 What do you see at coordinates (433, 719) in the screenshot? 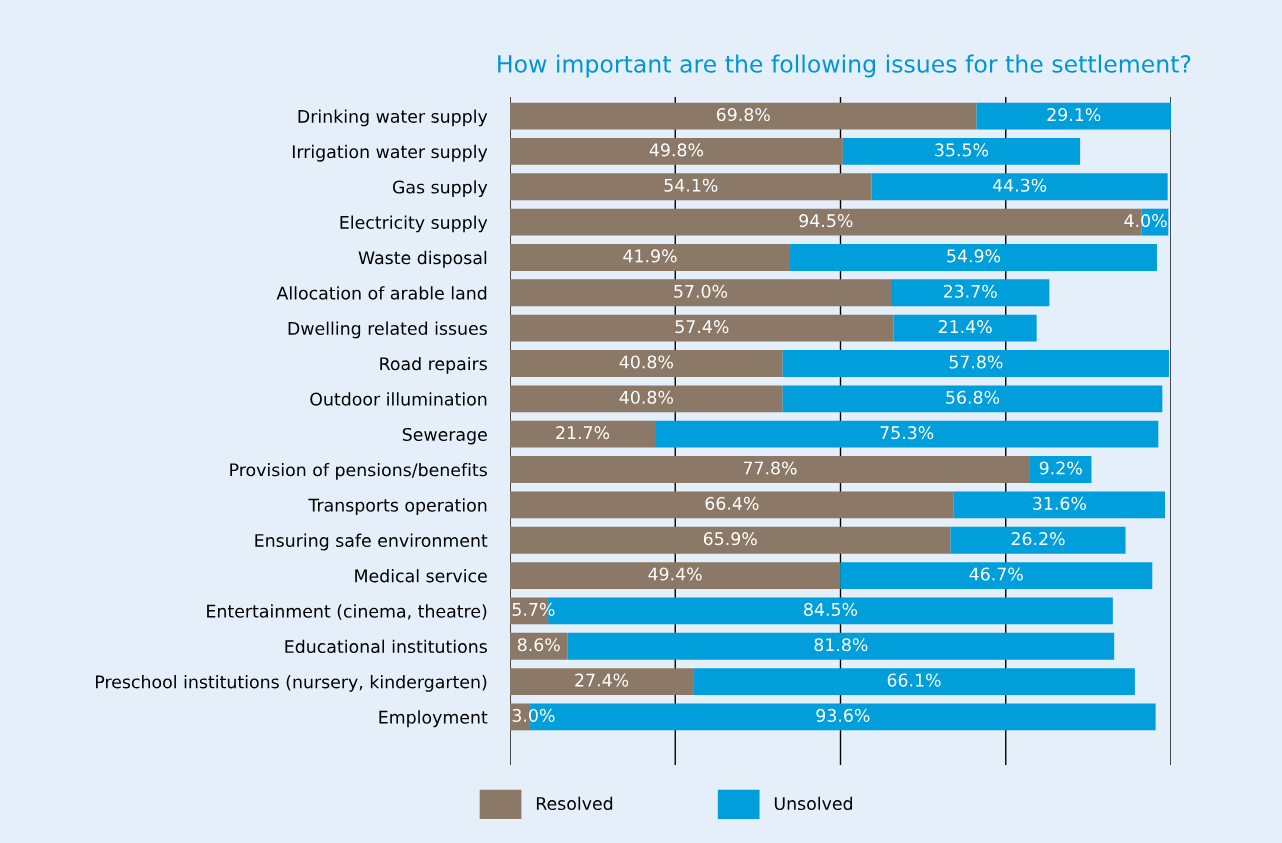
I see `y-tick-label: Employment` at bounding box center [433, 719].